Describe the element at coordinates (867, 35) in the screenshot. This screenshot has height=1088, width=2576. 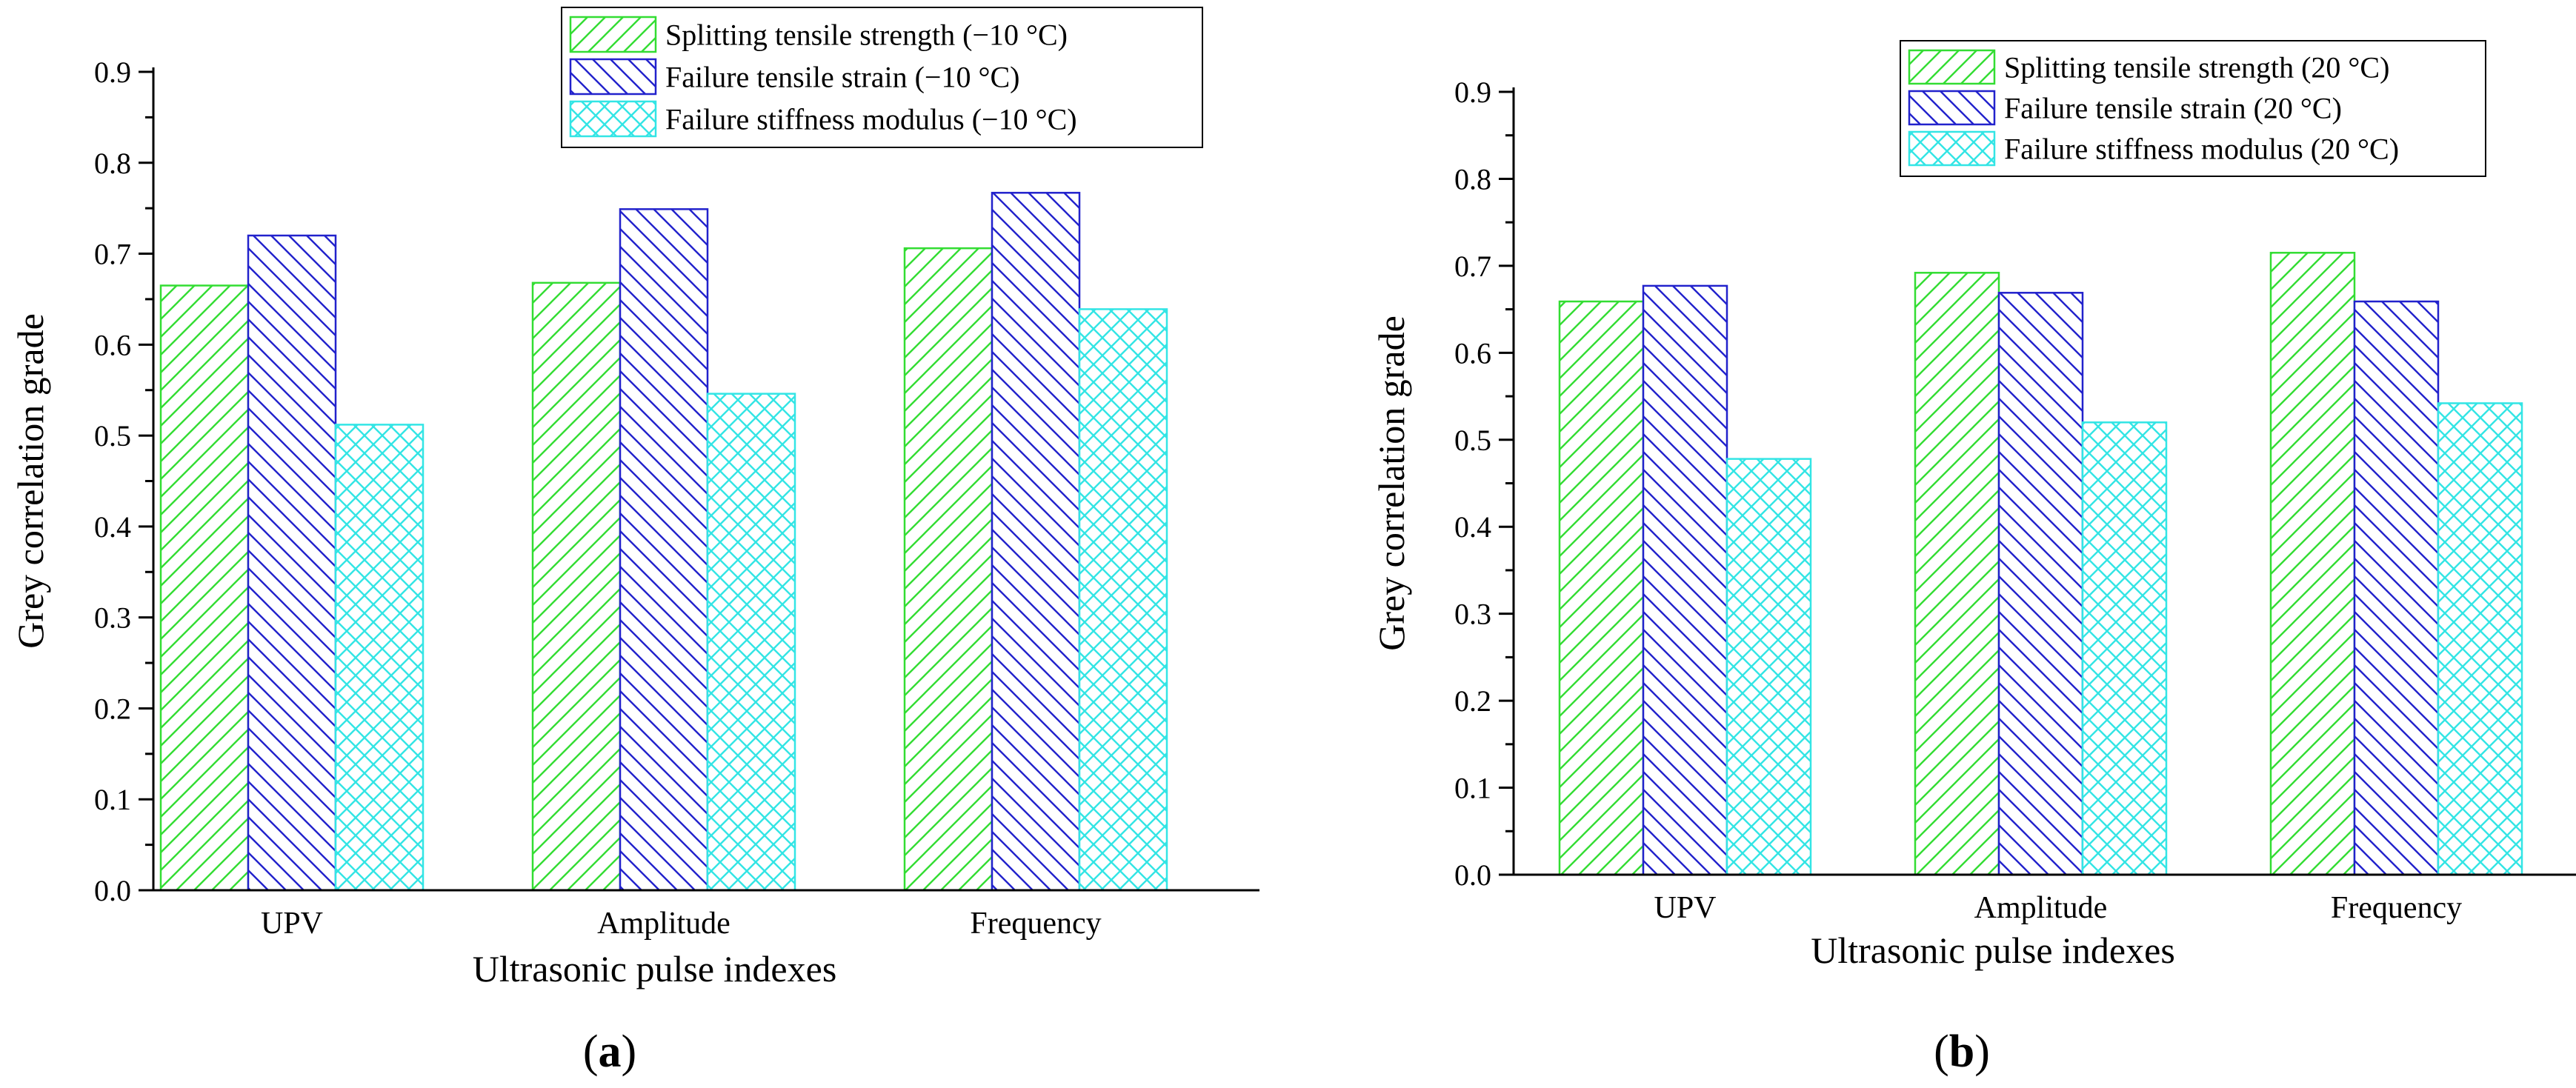
I see `legend-label-1: Splitting tensile strength (−10 °C)` at that location.